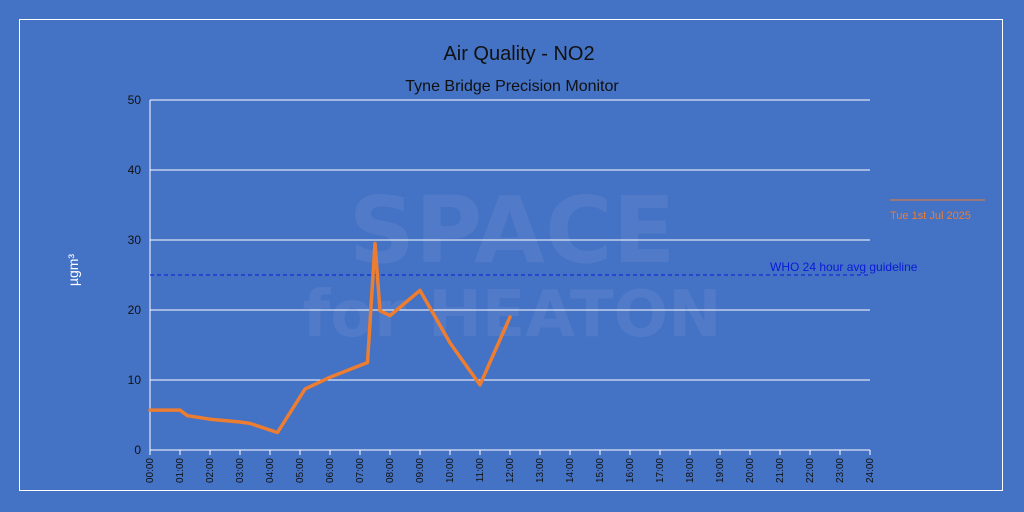 This screenshot has width=1024, height=512. I want to click on watermark-line1: SPACE, so click(512, 230).